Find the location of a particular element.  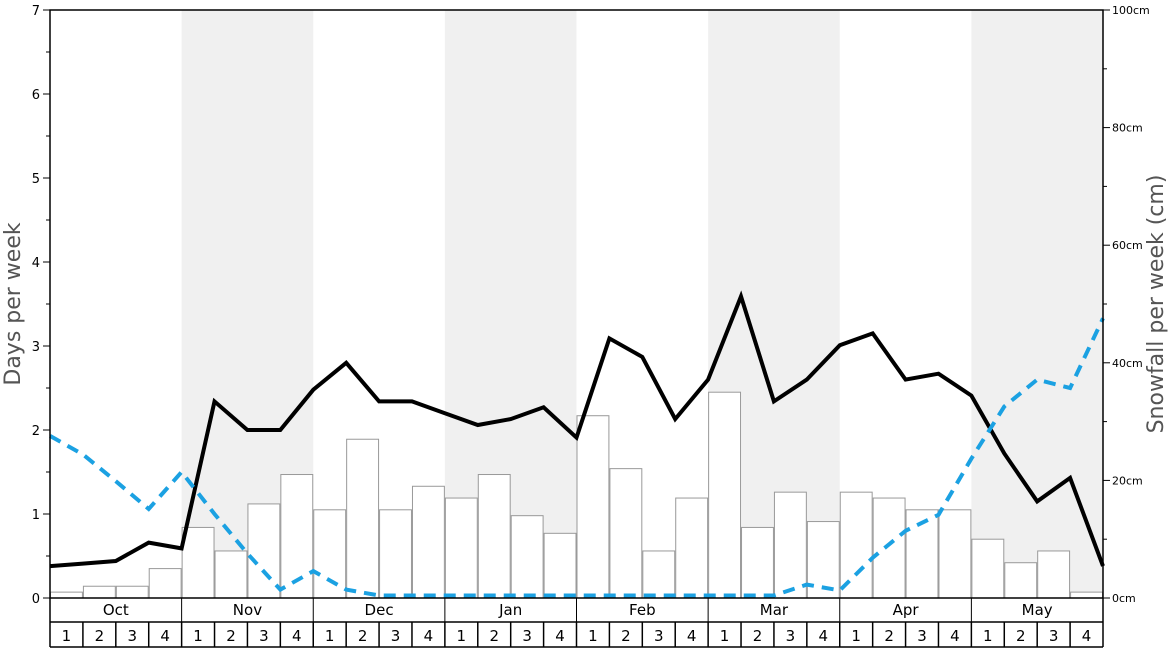

y-tick-label-right: 60cm is located at coordinates (1127, 245).